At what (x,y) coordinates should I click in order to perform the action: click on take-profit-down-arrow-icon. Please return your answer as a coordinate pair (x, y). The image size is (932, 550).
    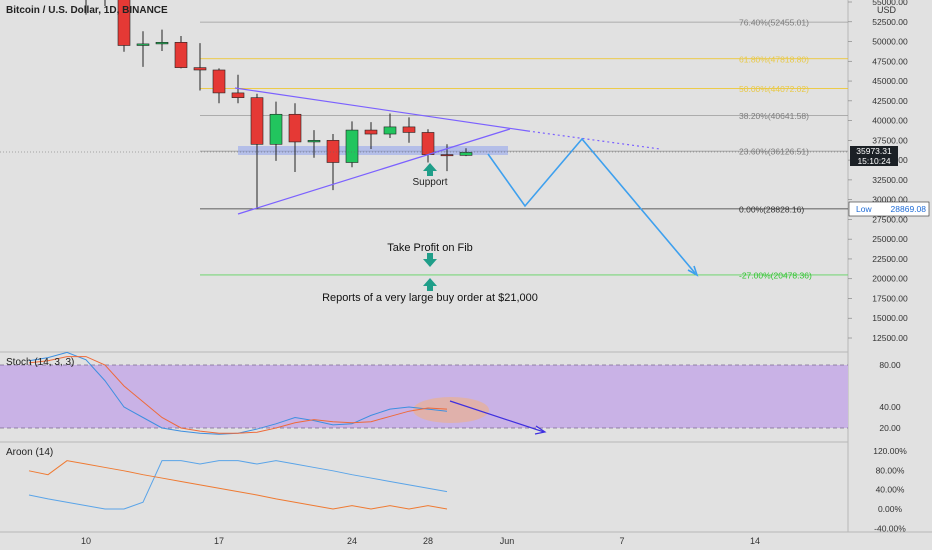
    Looking at the image, I should click on (430, 260).